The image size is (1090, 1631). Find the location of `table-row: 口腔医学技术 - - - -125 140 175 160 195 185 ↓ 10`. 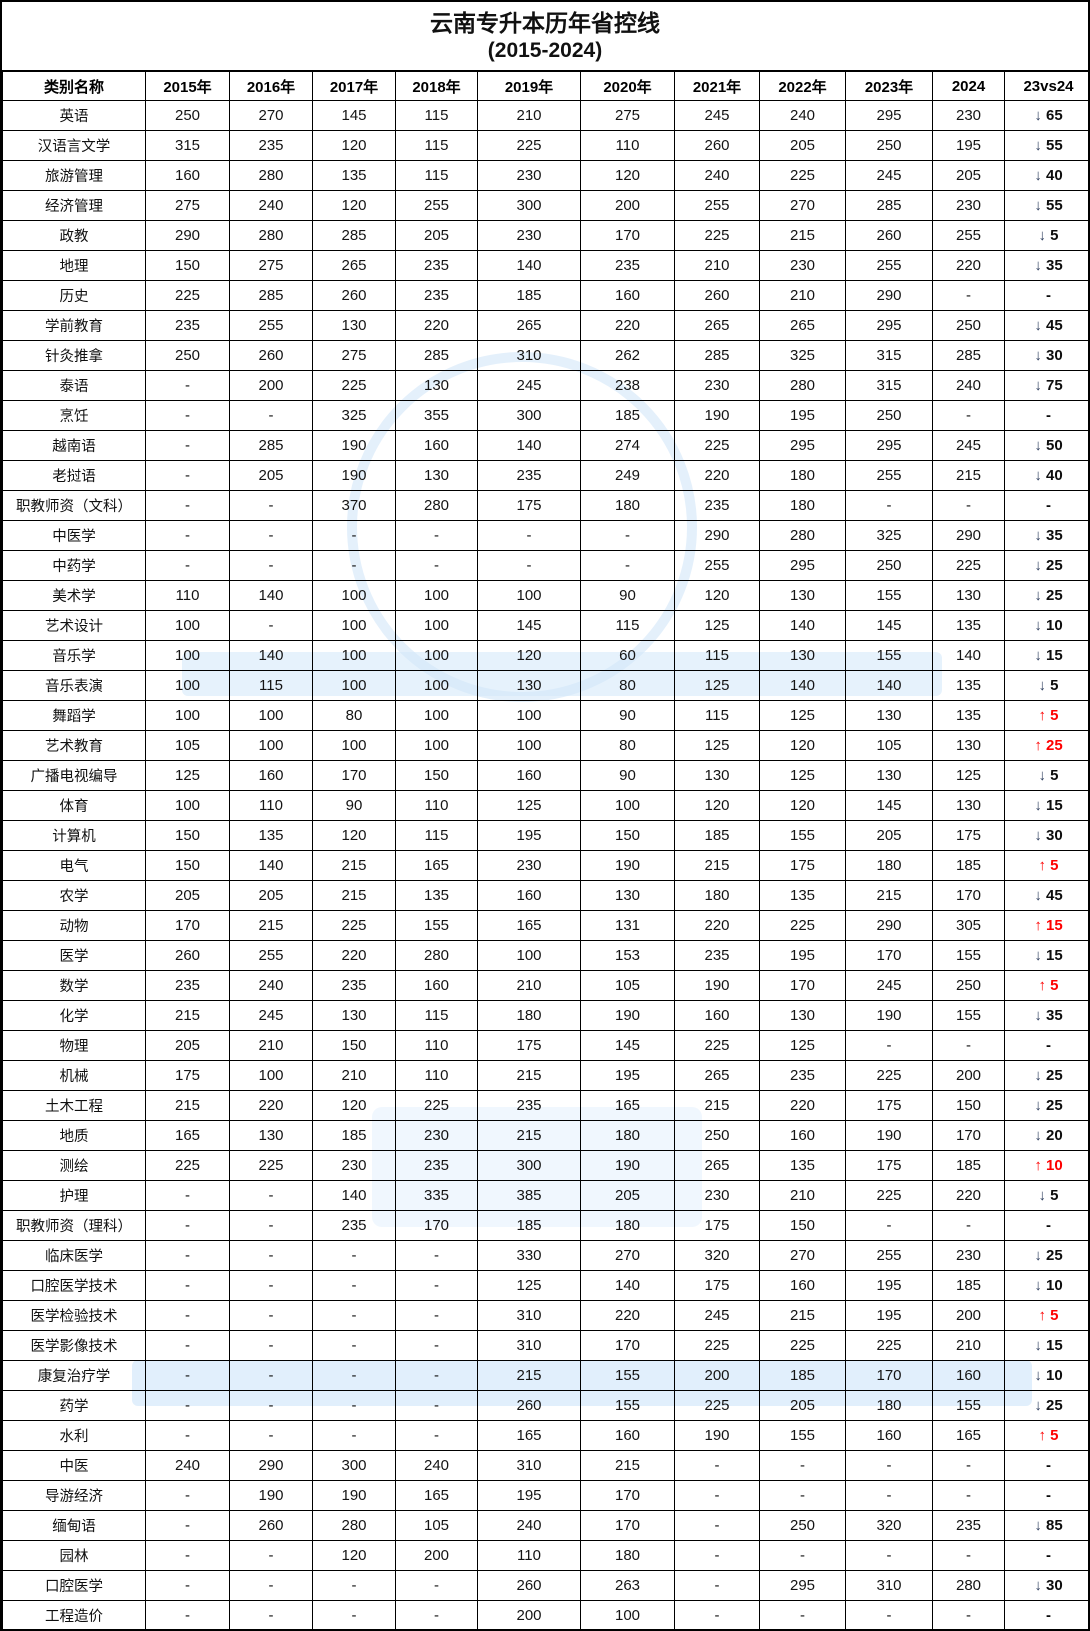

table-row: 口腔医学技术 - - - -125 140 175 160 195 185 ↓ 10 is located at coordinates (545, 1285).